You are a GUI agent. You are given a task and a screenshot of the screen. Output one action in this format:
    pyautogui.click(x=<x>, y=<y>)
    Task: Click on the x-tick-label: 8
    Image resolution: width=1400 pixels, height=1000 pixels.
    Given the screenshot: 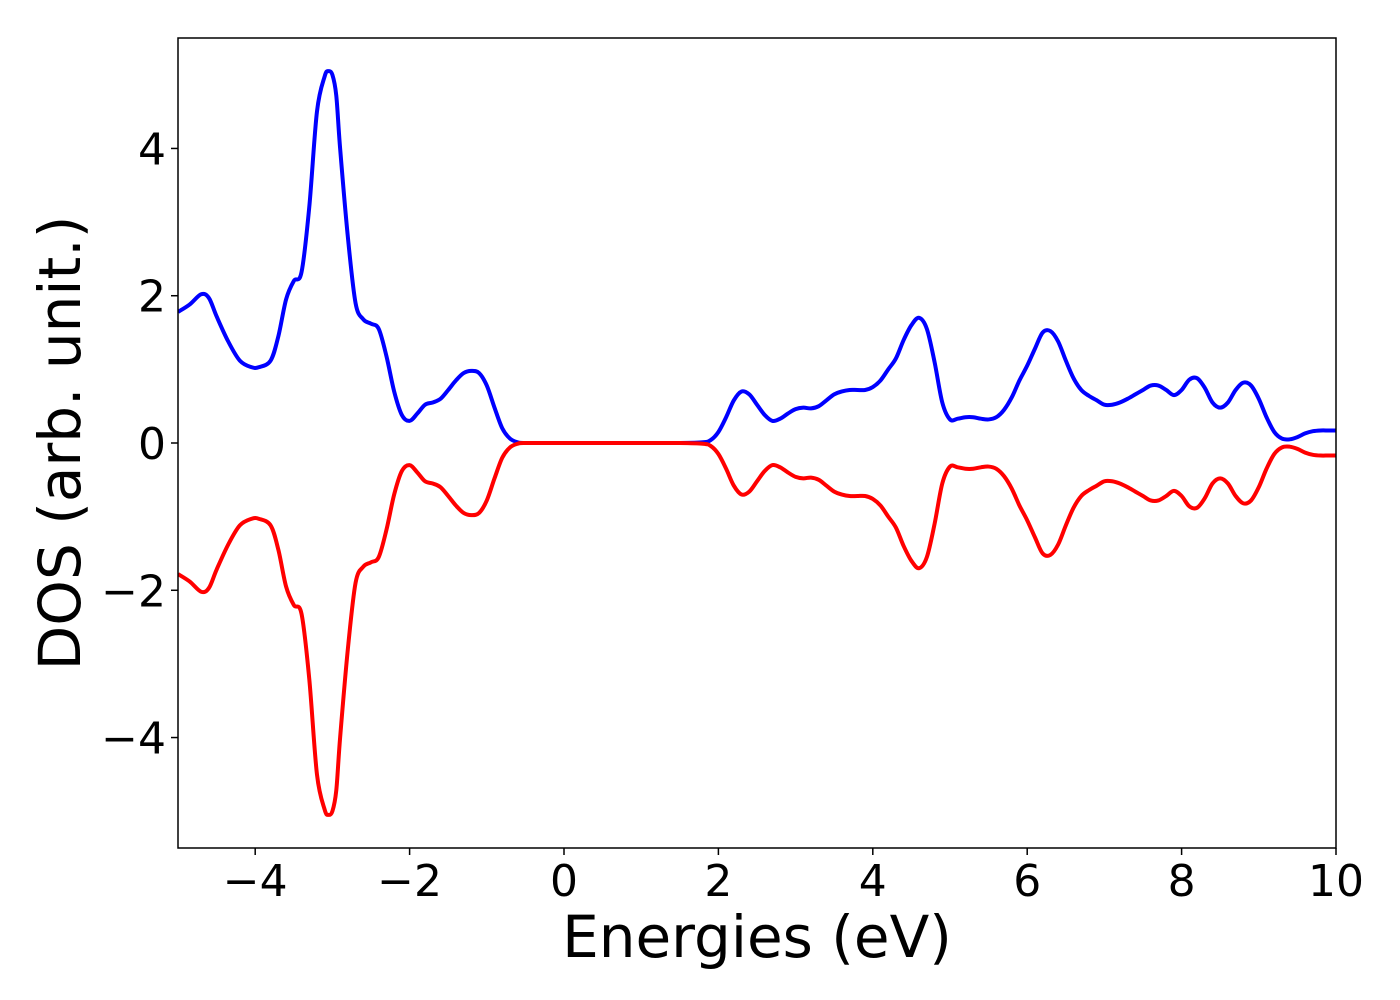 What is the action you would take?
    pyautogui.click(x=1182, y=881)
    